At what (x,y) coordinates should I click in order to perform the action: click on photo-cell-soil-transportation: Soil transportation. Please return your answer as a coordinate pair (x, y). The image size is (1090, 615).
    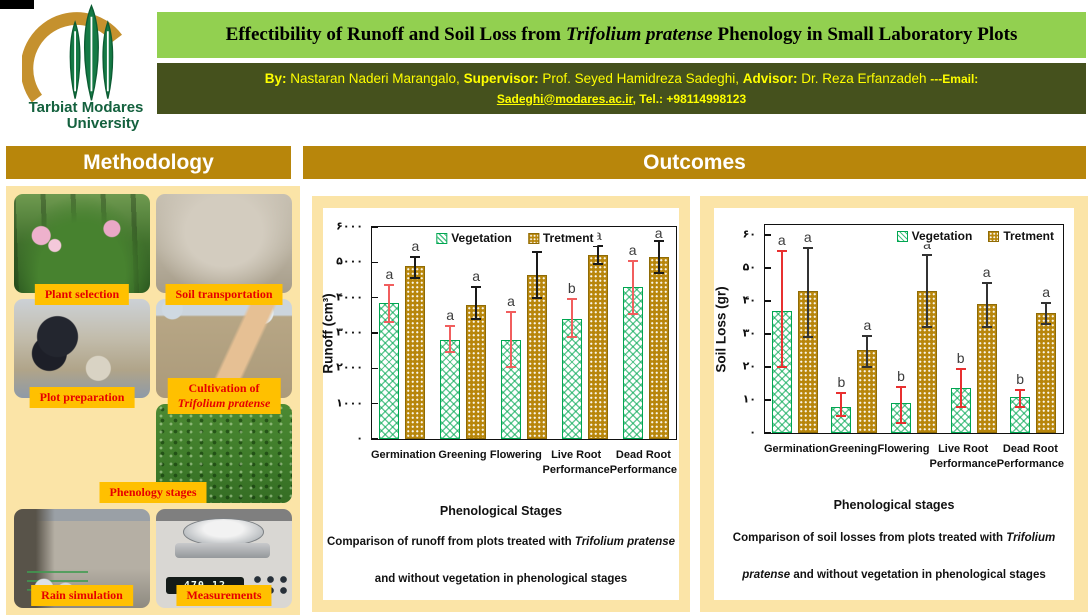
    Looking at the image, I should click on (224, 249).